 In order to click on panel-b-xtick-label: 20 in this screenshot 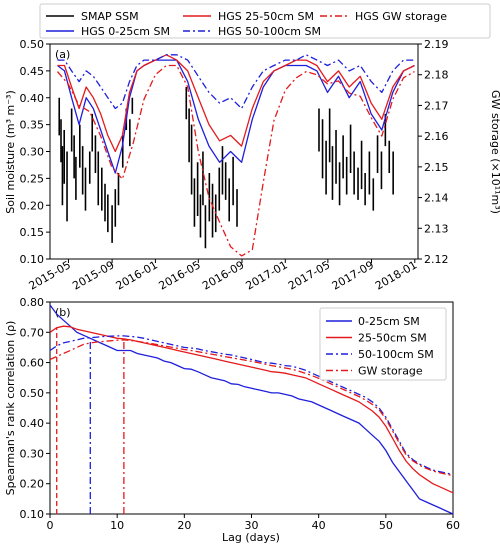, I will do `click(184, 525)`.